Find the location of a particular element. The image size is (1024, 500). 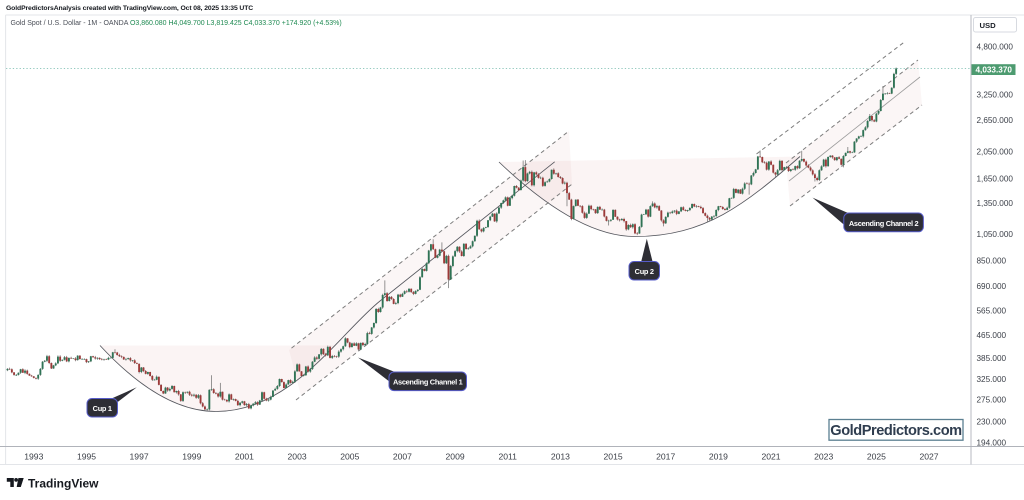

svg-text: 2003 is located at coordinates (297, 457).